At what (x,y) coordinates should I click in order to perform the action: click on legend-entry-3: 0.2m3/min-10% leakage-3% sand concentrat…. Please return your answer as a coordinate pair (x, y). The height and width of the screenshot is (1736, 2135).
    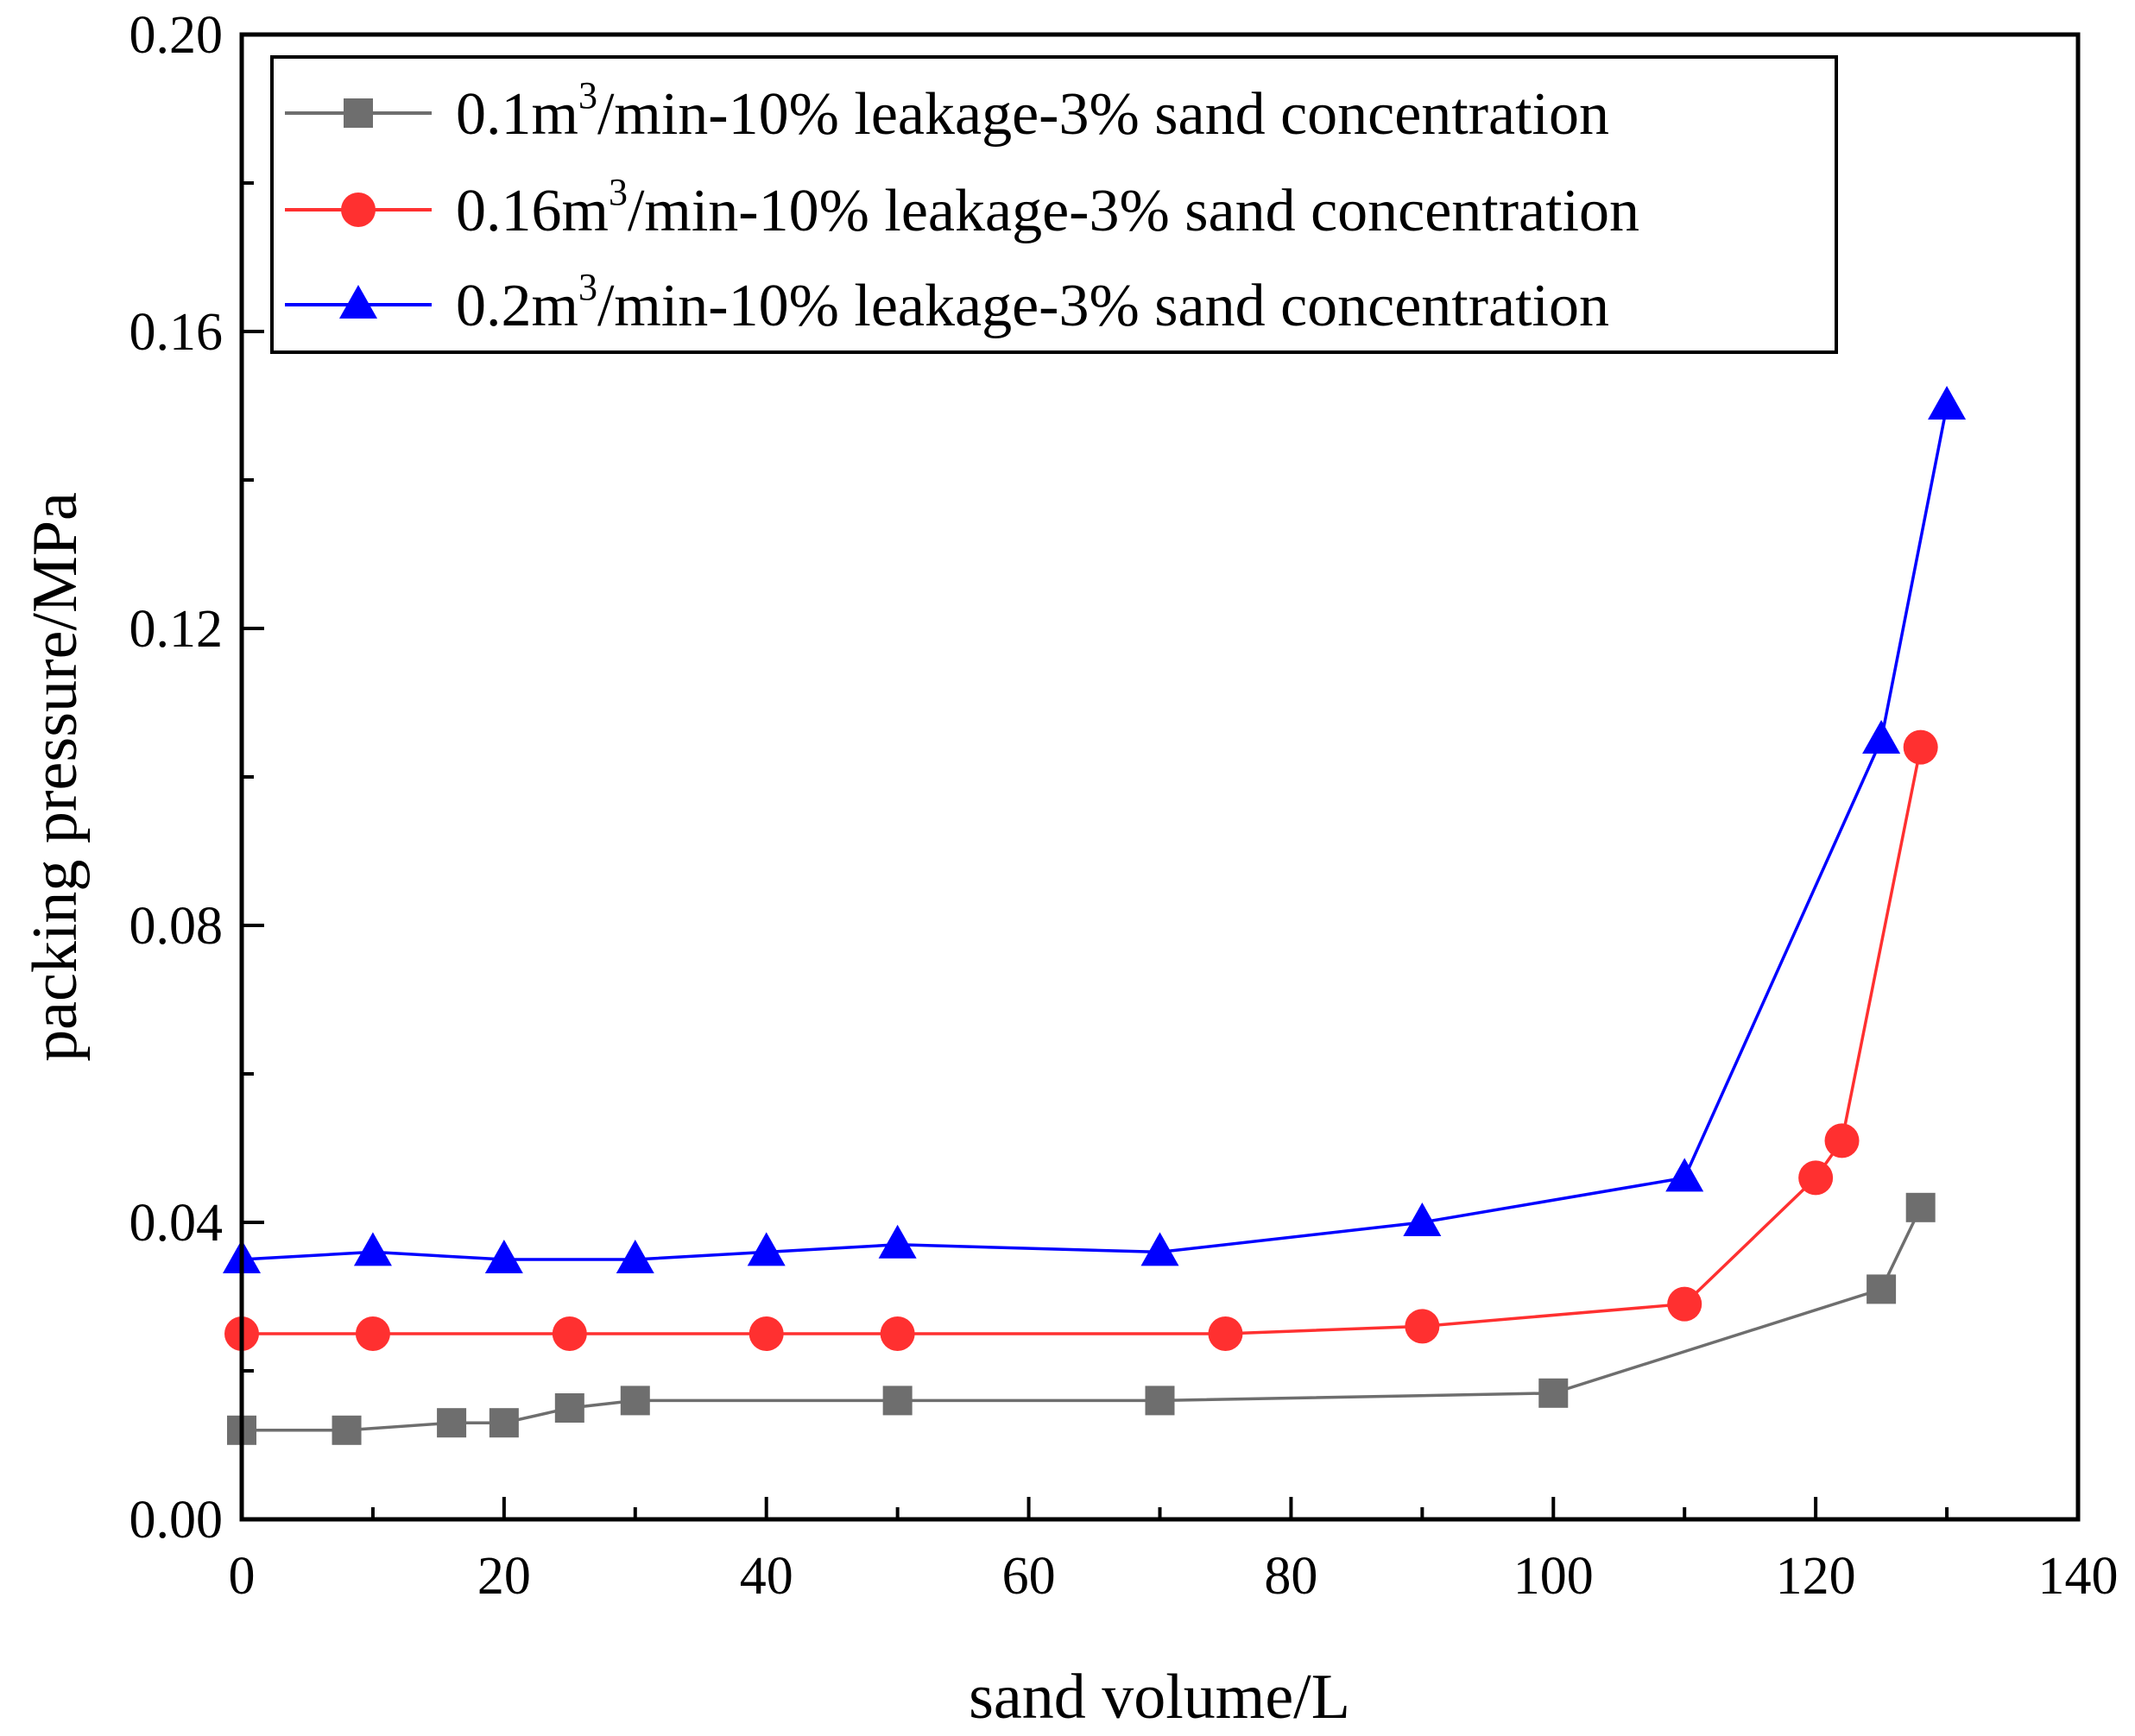
    Looking at the image, I should click on (947, 302).